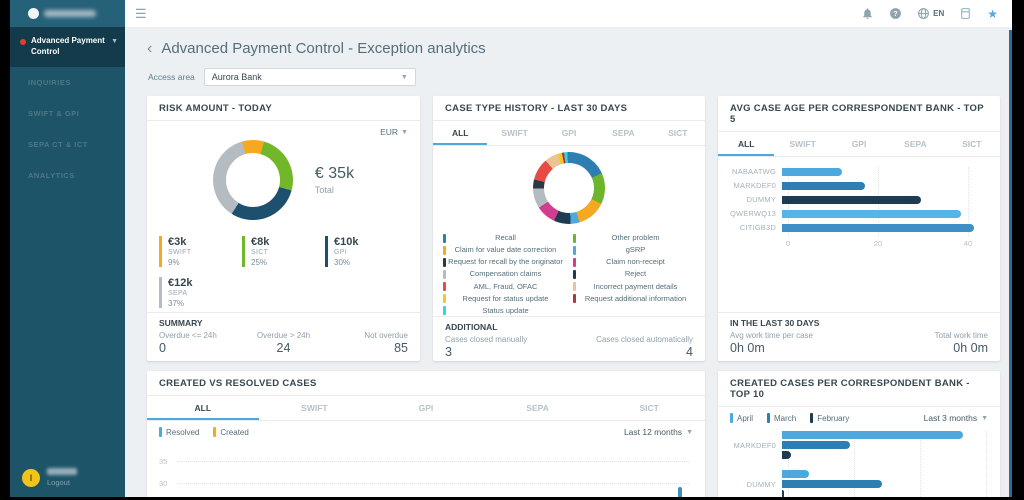  Describe the element at coordinates (754, 171) in the screenshot. I see `bank-label: NABAATWG` at that location.